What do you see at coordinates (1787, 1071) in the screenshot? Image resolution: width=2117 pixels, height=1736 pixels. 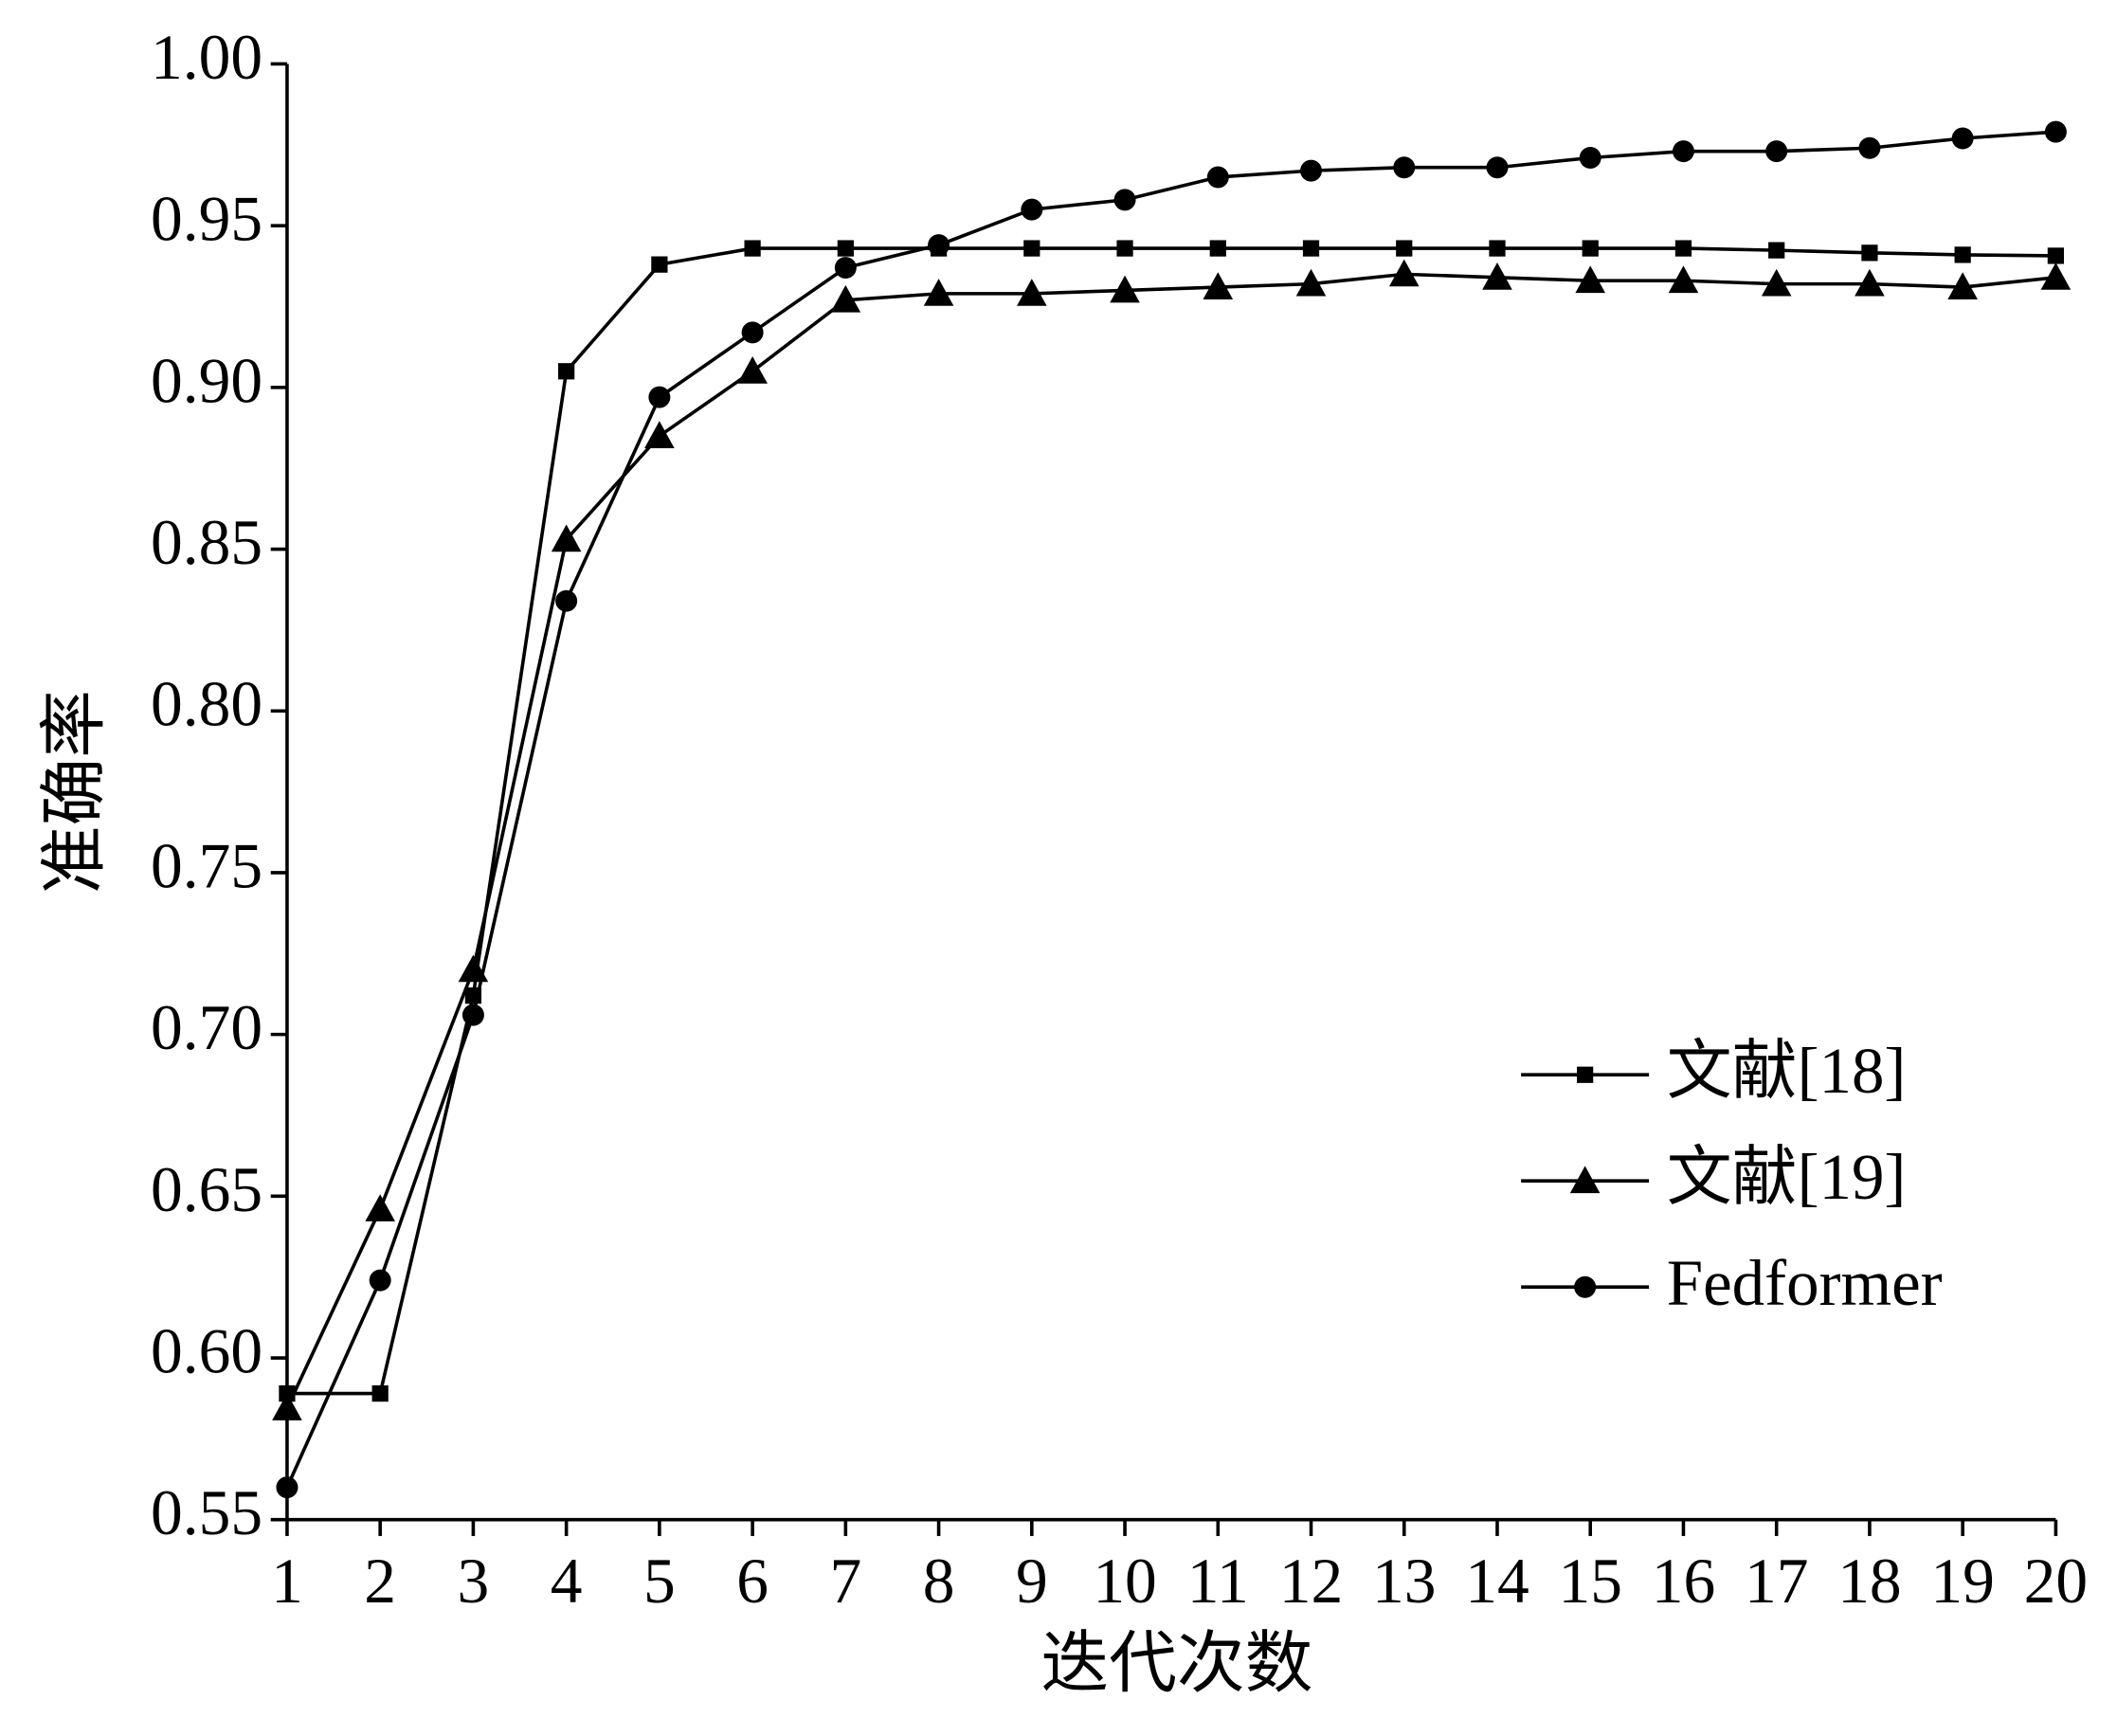 I see `legend-label: 文献[18]` at bounding box center [1787, 1071].